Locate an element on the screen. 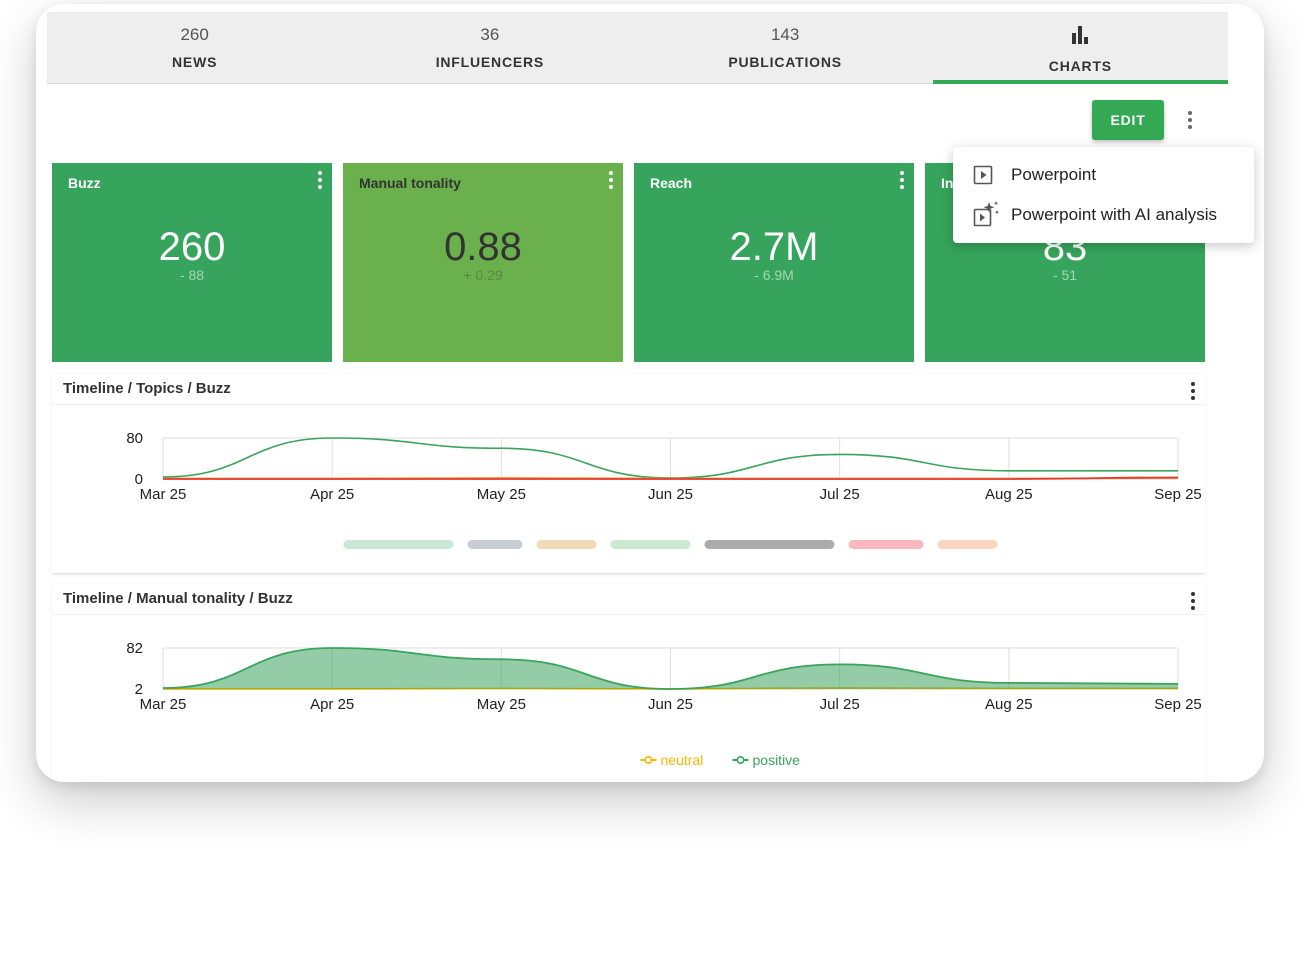 The width and height of the screenshot is (1300, 980). card-delta: - 51 is located at coordinates (1065, 275).